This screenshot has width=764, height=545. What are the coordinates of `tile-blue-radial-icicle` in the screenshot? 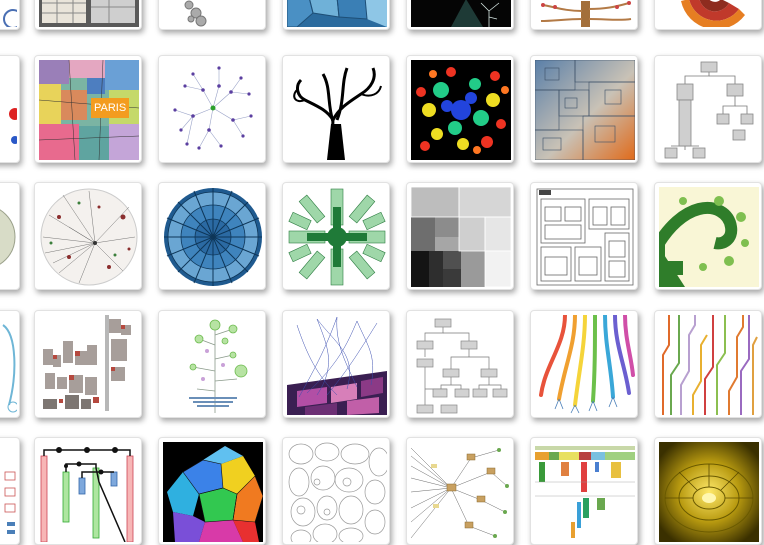 It's located at (212, 236).